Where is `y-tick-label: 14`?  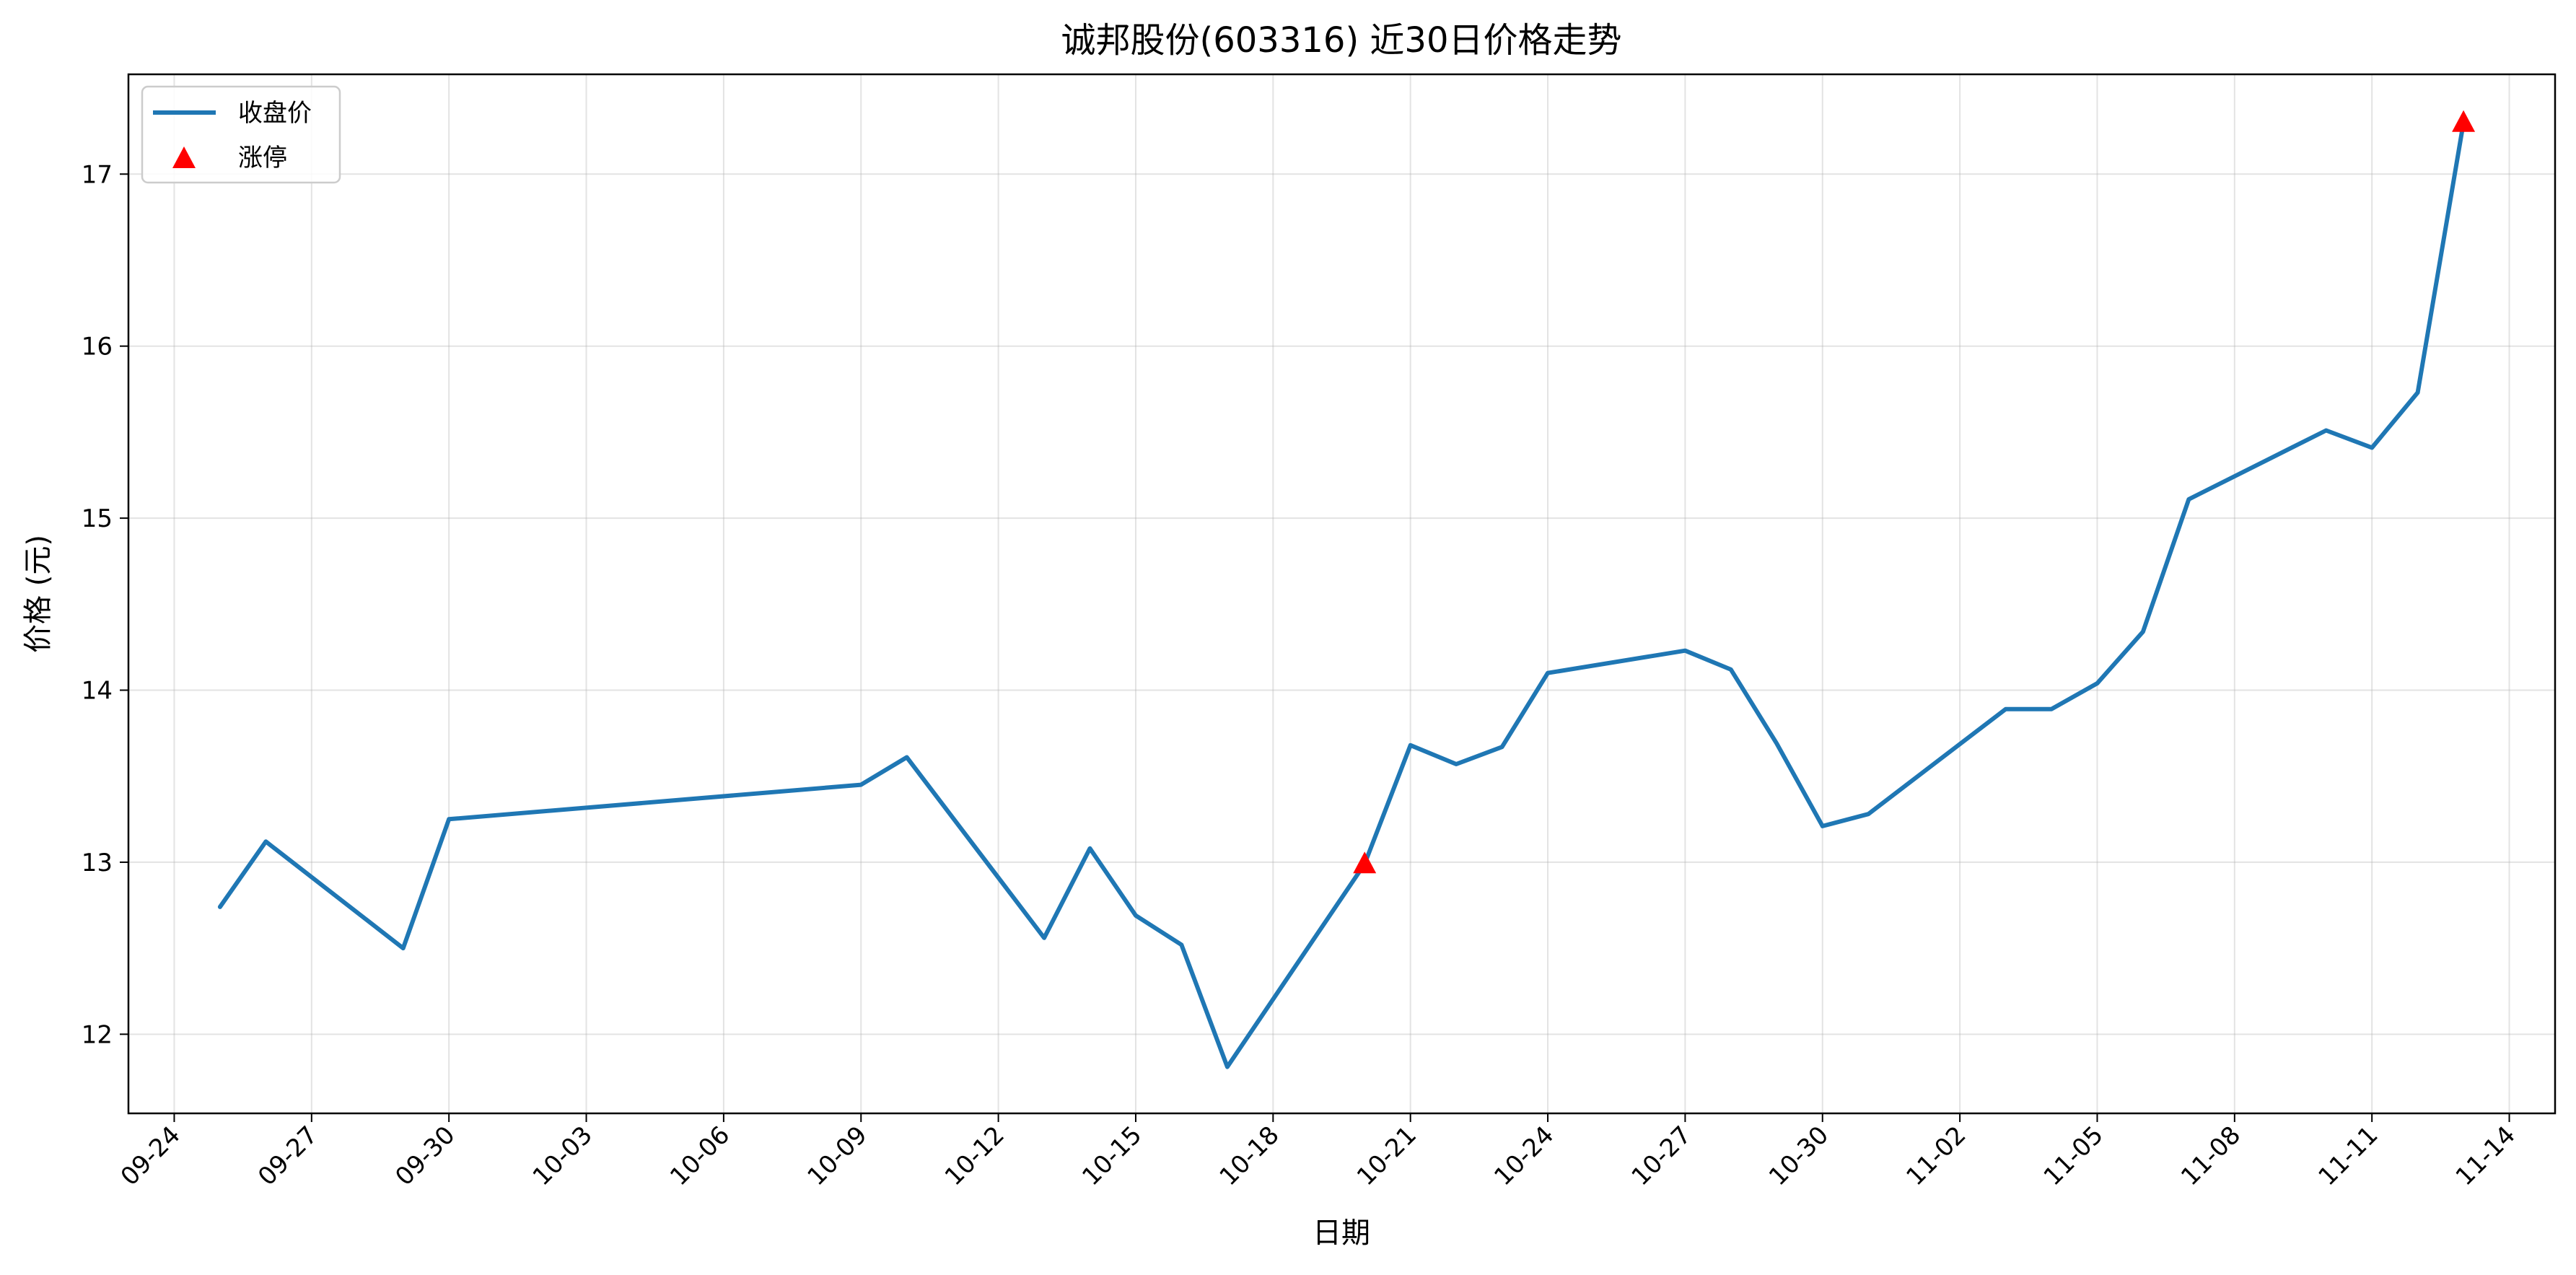
y-tick-label: 14 is located at coordinates (97, 692).